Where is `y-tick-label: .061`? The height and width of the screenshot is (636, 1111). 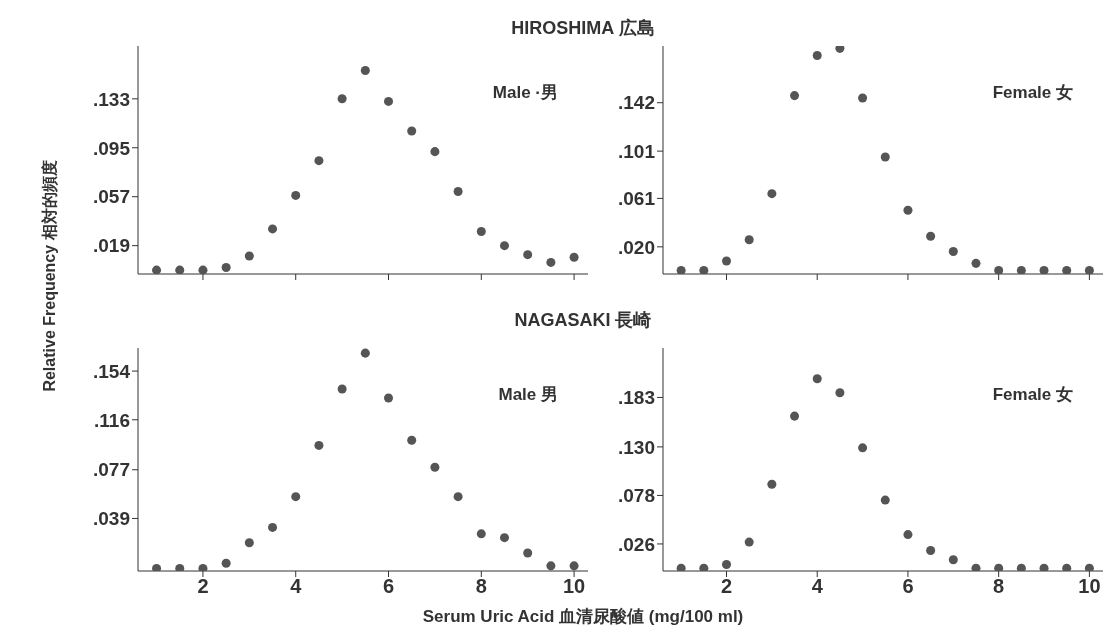 y-tick-label: .061 is located at coordinates (637, 199).